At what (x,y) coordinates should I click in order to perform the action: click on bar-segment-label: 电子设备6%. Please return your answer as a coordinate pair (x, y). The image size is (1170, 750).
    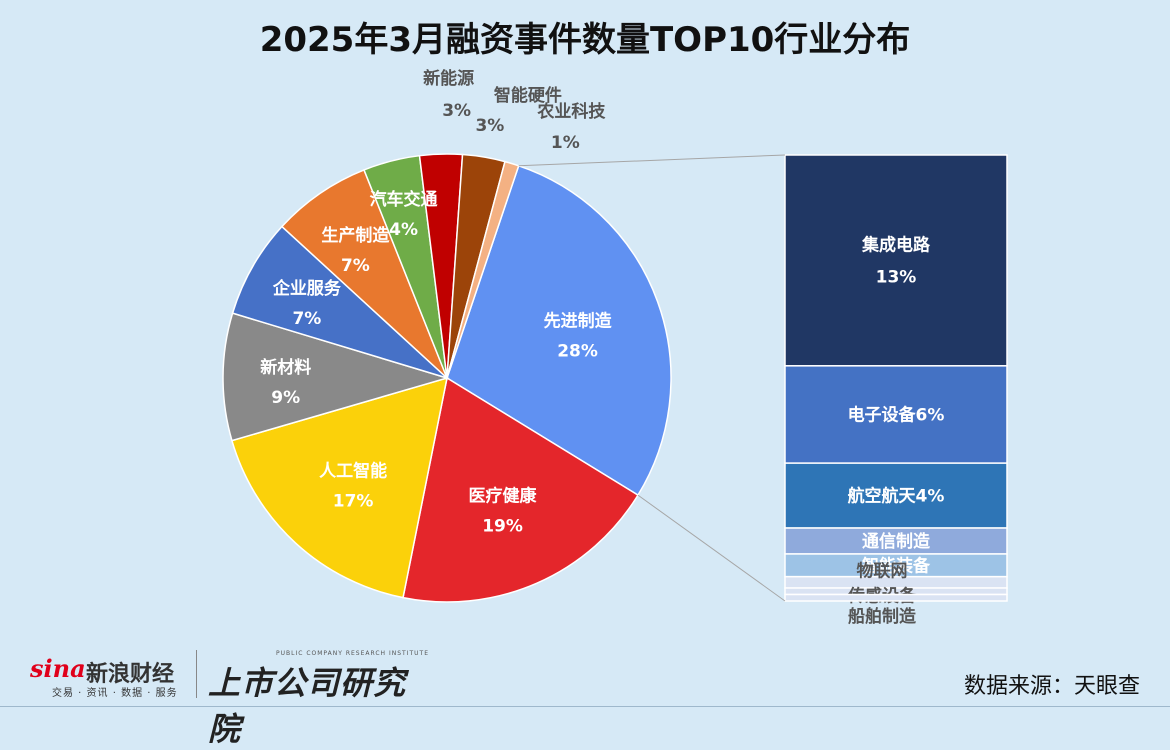
    Looking at the image, I should click on (896, 414).